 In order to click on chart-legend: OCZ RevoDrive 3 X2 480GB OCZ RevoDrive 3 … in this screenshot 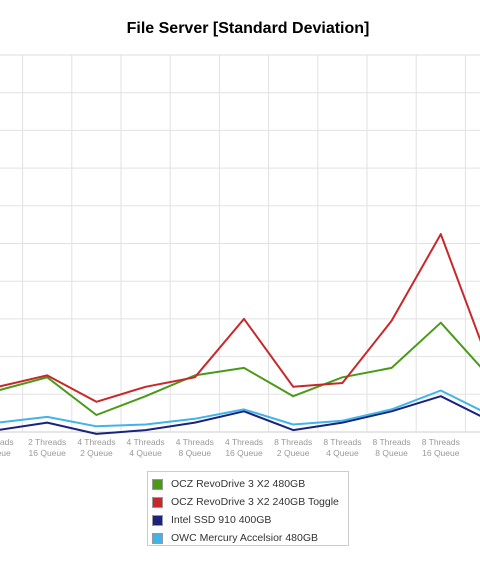, I will do `click(248, 508)`.